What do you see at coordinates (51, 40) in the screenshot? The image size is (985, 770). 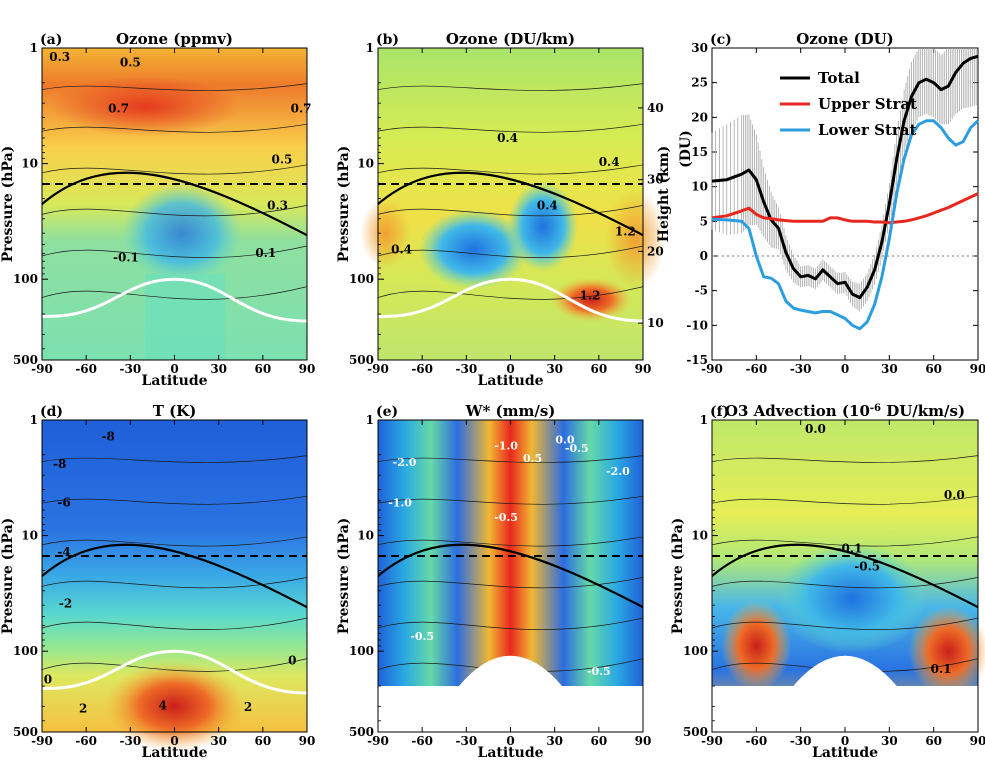 I see `panel-label: (a)` at bounding box center [51, 40].